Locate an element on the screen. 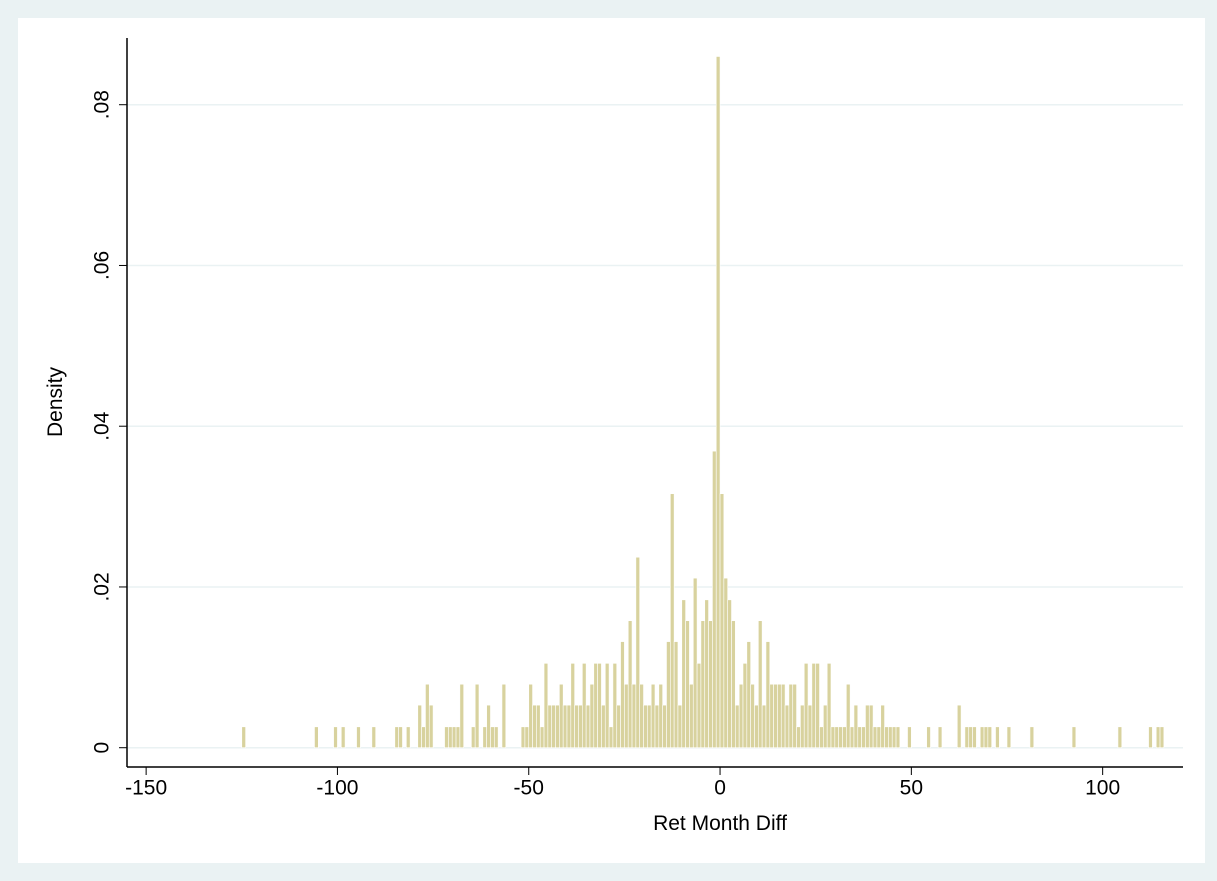  y-tick-label: .02 is located at coordinates (102, 586).